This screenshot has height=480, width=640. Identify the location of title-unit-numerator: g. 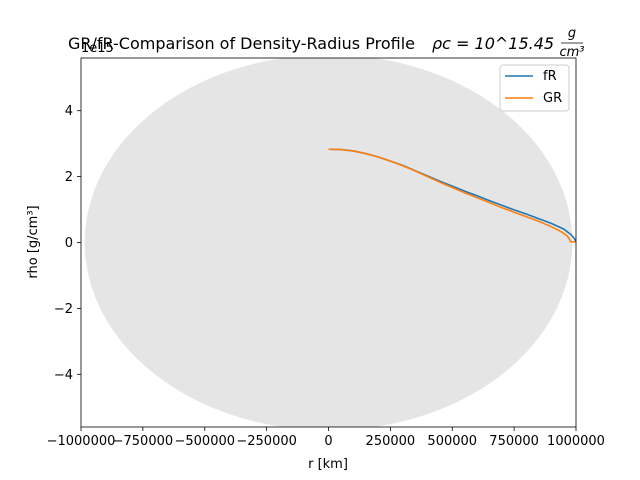
(572, 33).